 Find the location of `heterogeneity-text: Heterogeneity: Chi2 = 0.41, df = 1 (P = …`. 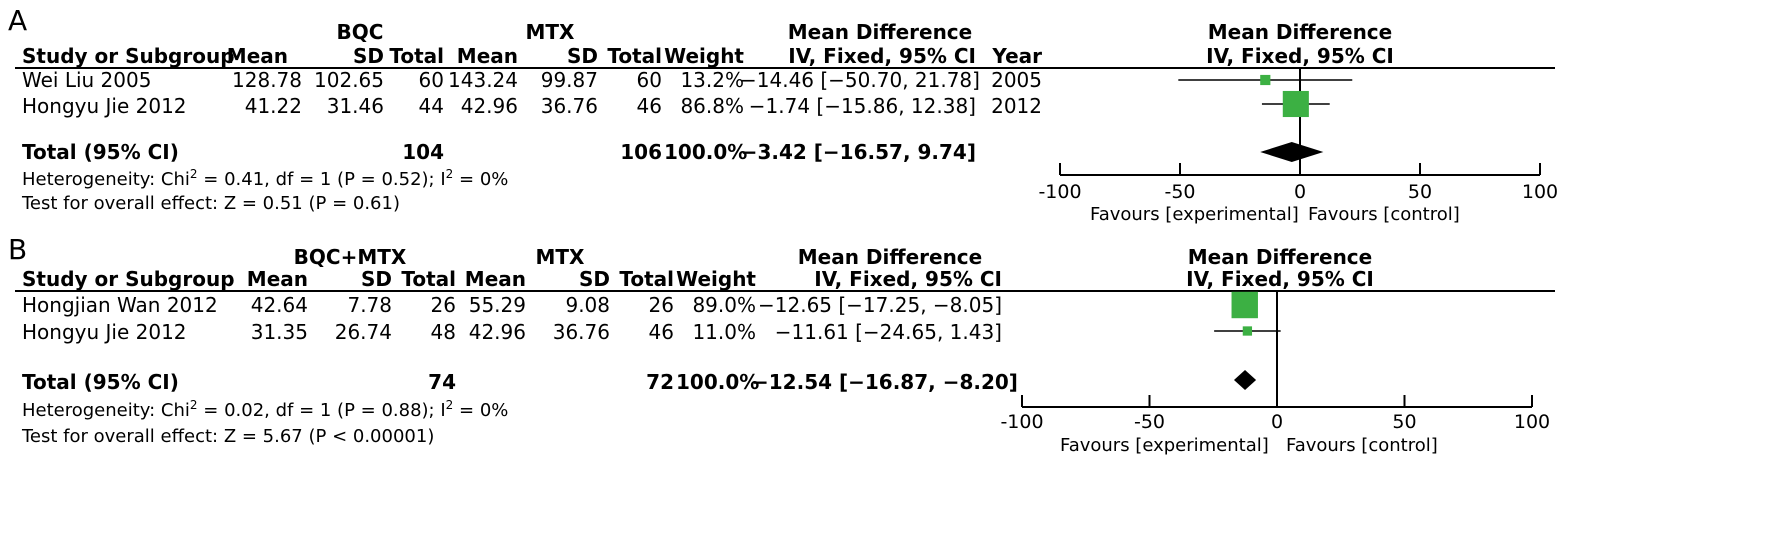

heterogeneity-text: Heterogeneity: Chi2 = 0.41, df = 1 (P = … is located at coordinates (265, 178).